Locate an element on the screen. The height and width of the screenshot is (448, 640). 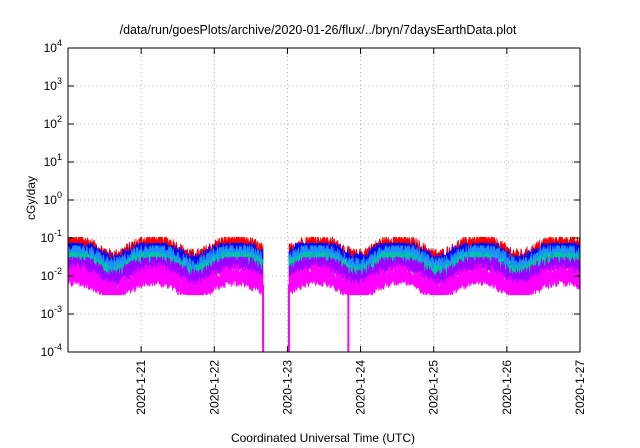
x-tick-label: 2020-1-27 is located at coordinates (580, 387).